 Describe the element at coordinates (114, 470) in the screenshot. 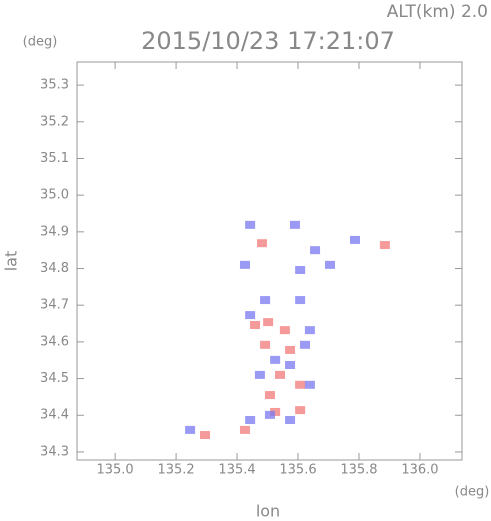

I see `x-tick-label: 135.0` at that location.